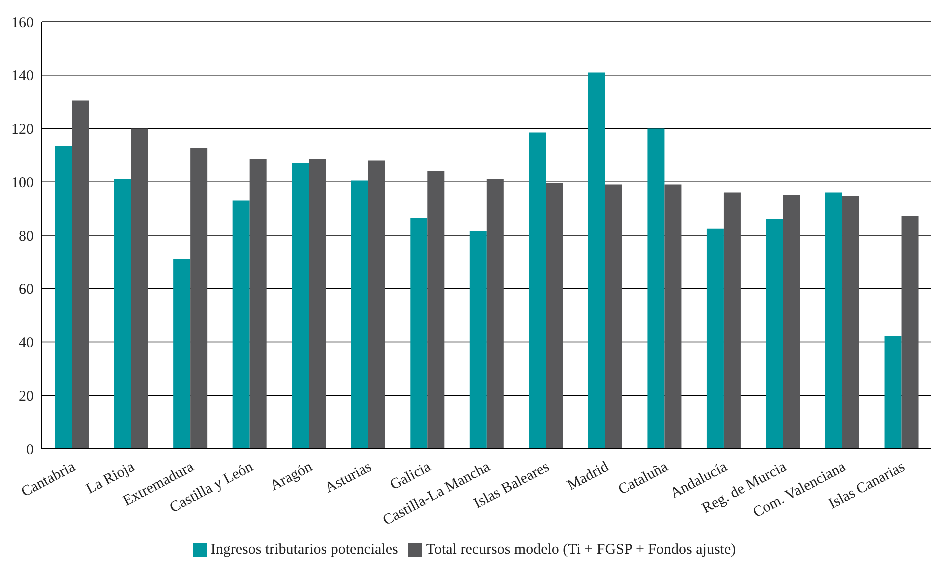 This screenshot has height=567, width=939. I want to click on legend-label: Total recursos modelo (Ti + FGSP + Fondos ajuste), so click(581, 550).